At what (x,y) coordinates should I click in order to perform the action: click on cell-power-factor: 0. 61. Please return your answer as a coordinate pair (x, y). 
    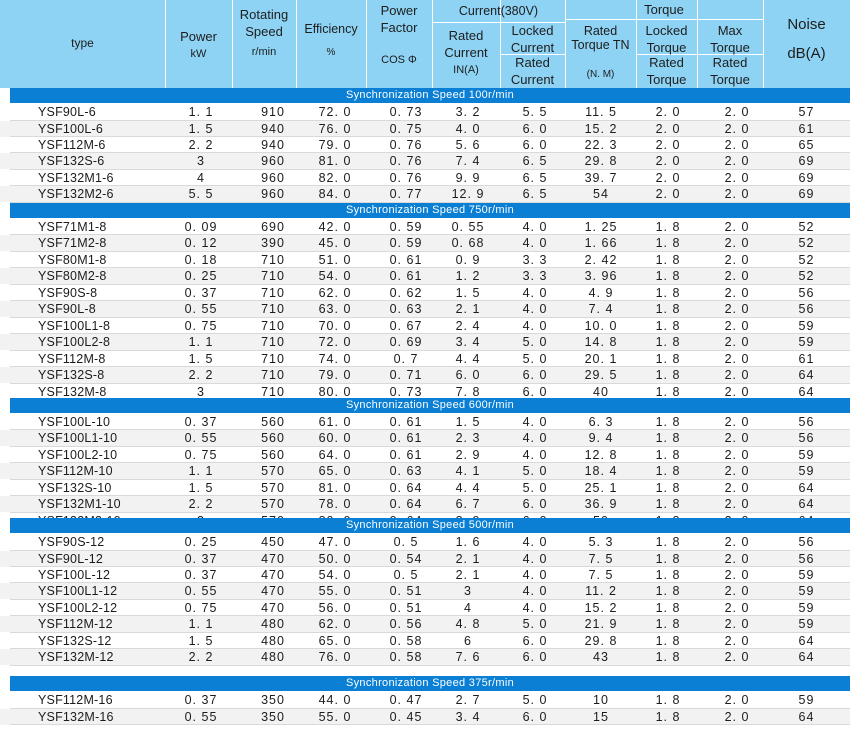
    Looking at the image, I should click on (406, 438).